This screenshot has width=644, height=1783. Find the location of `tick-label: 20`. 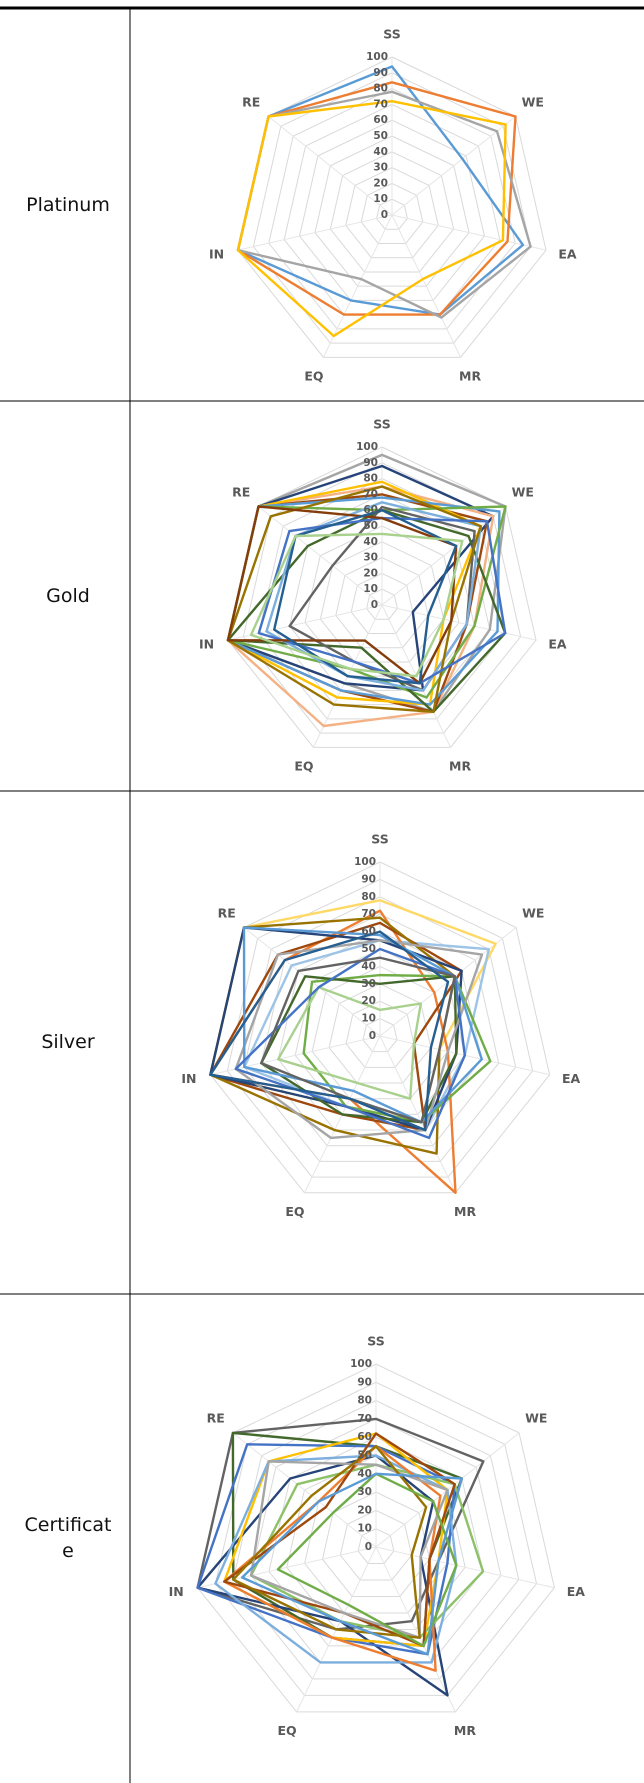

tick-label: 20 is located at coordinates (364, 1510).